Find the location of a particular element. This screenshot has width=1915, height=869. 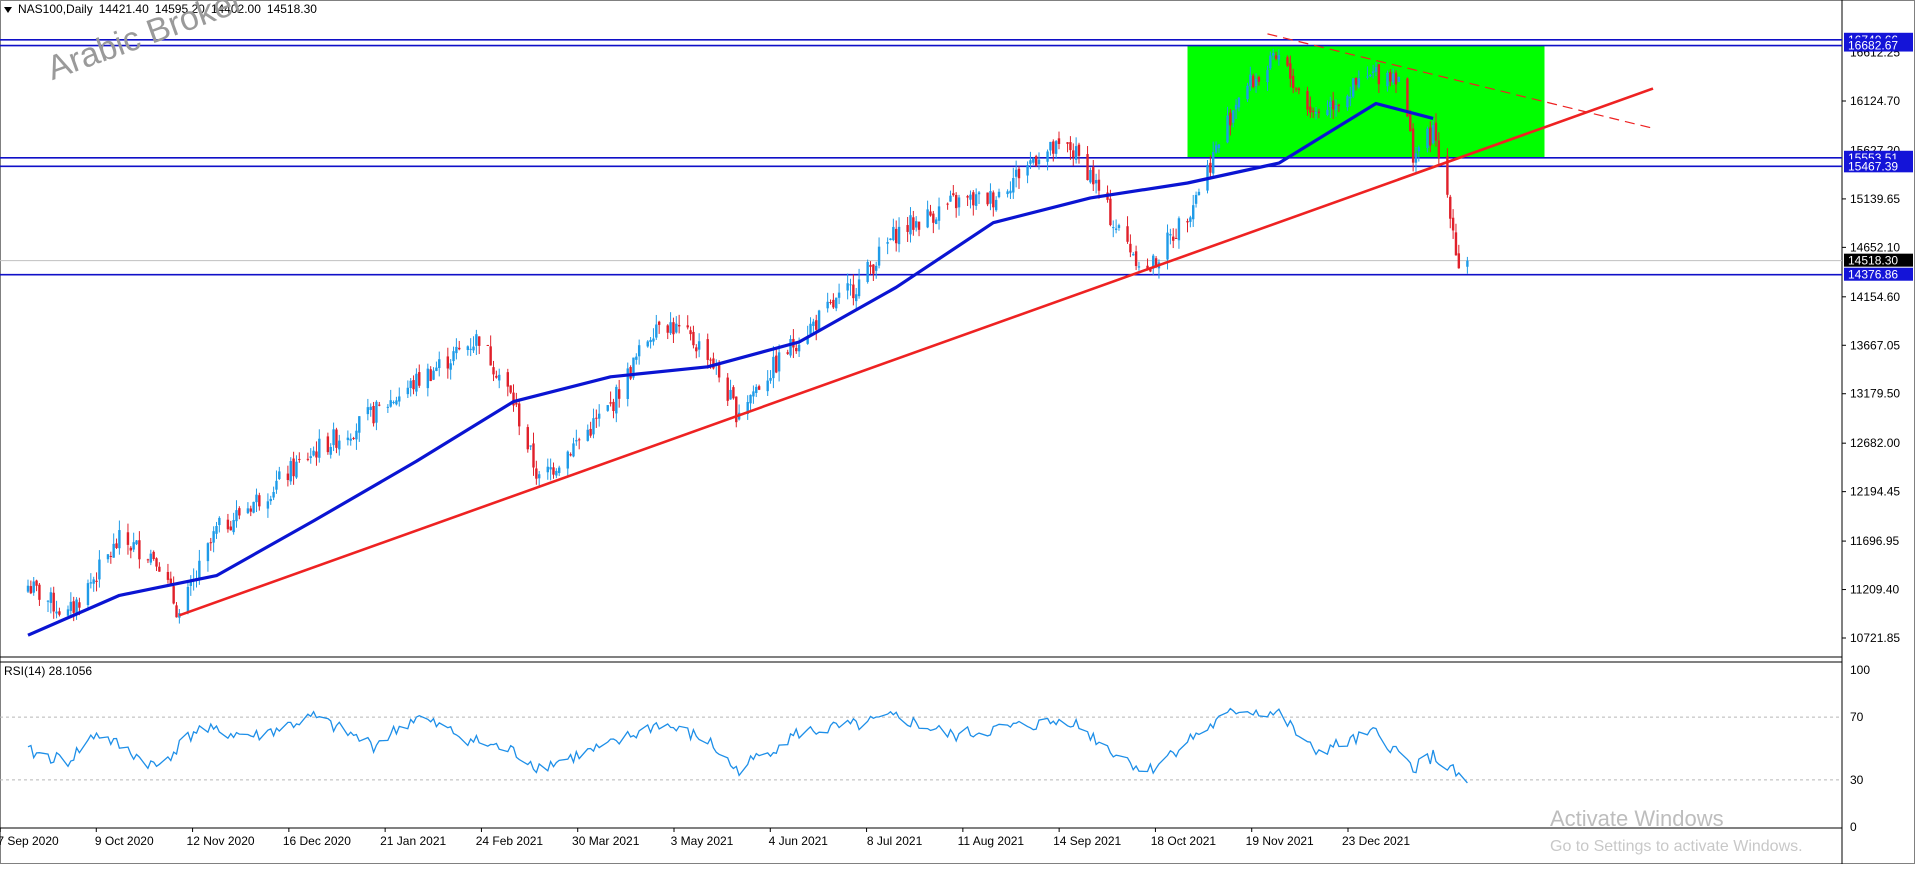

time-tick-label: 3 May 2021 is located at coordinates (702, 841).